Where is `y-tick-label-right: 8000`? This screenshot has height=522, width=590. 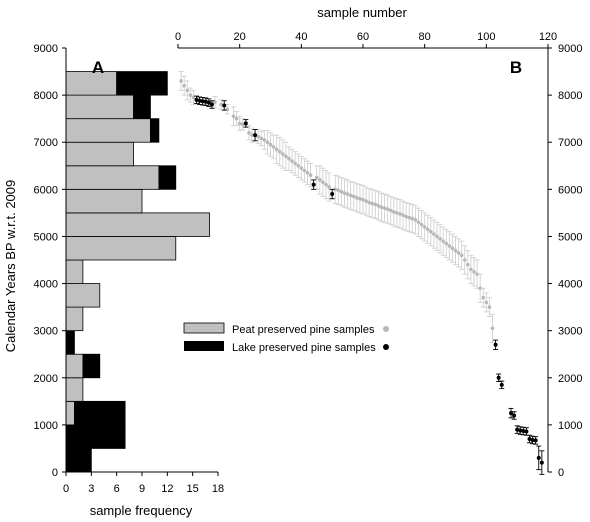 y-tick-label-right: 8000 is located at coordinates (570, 96).